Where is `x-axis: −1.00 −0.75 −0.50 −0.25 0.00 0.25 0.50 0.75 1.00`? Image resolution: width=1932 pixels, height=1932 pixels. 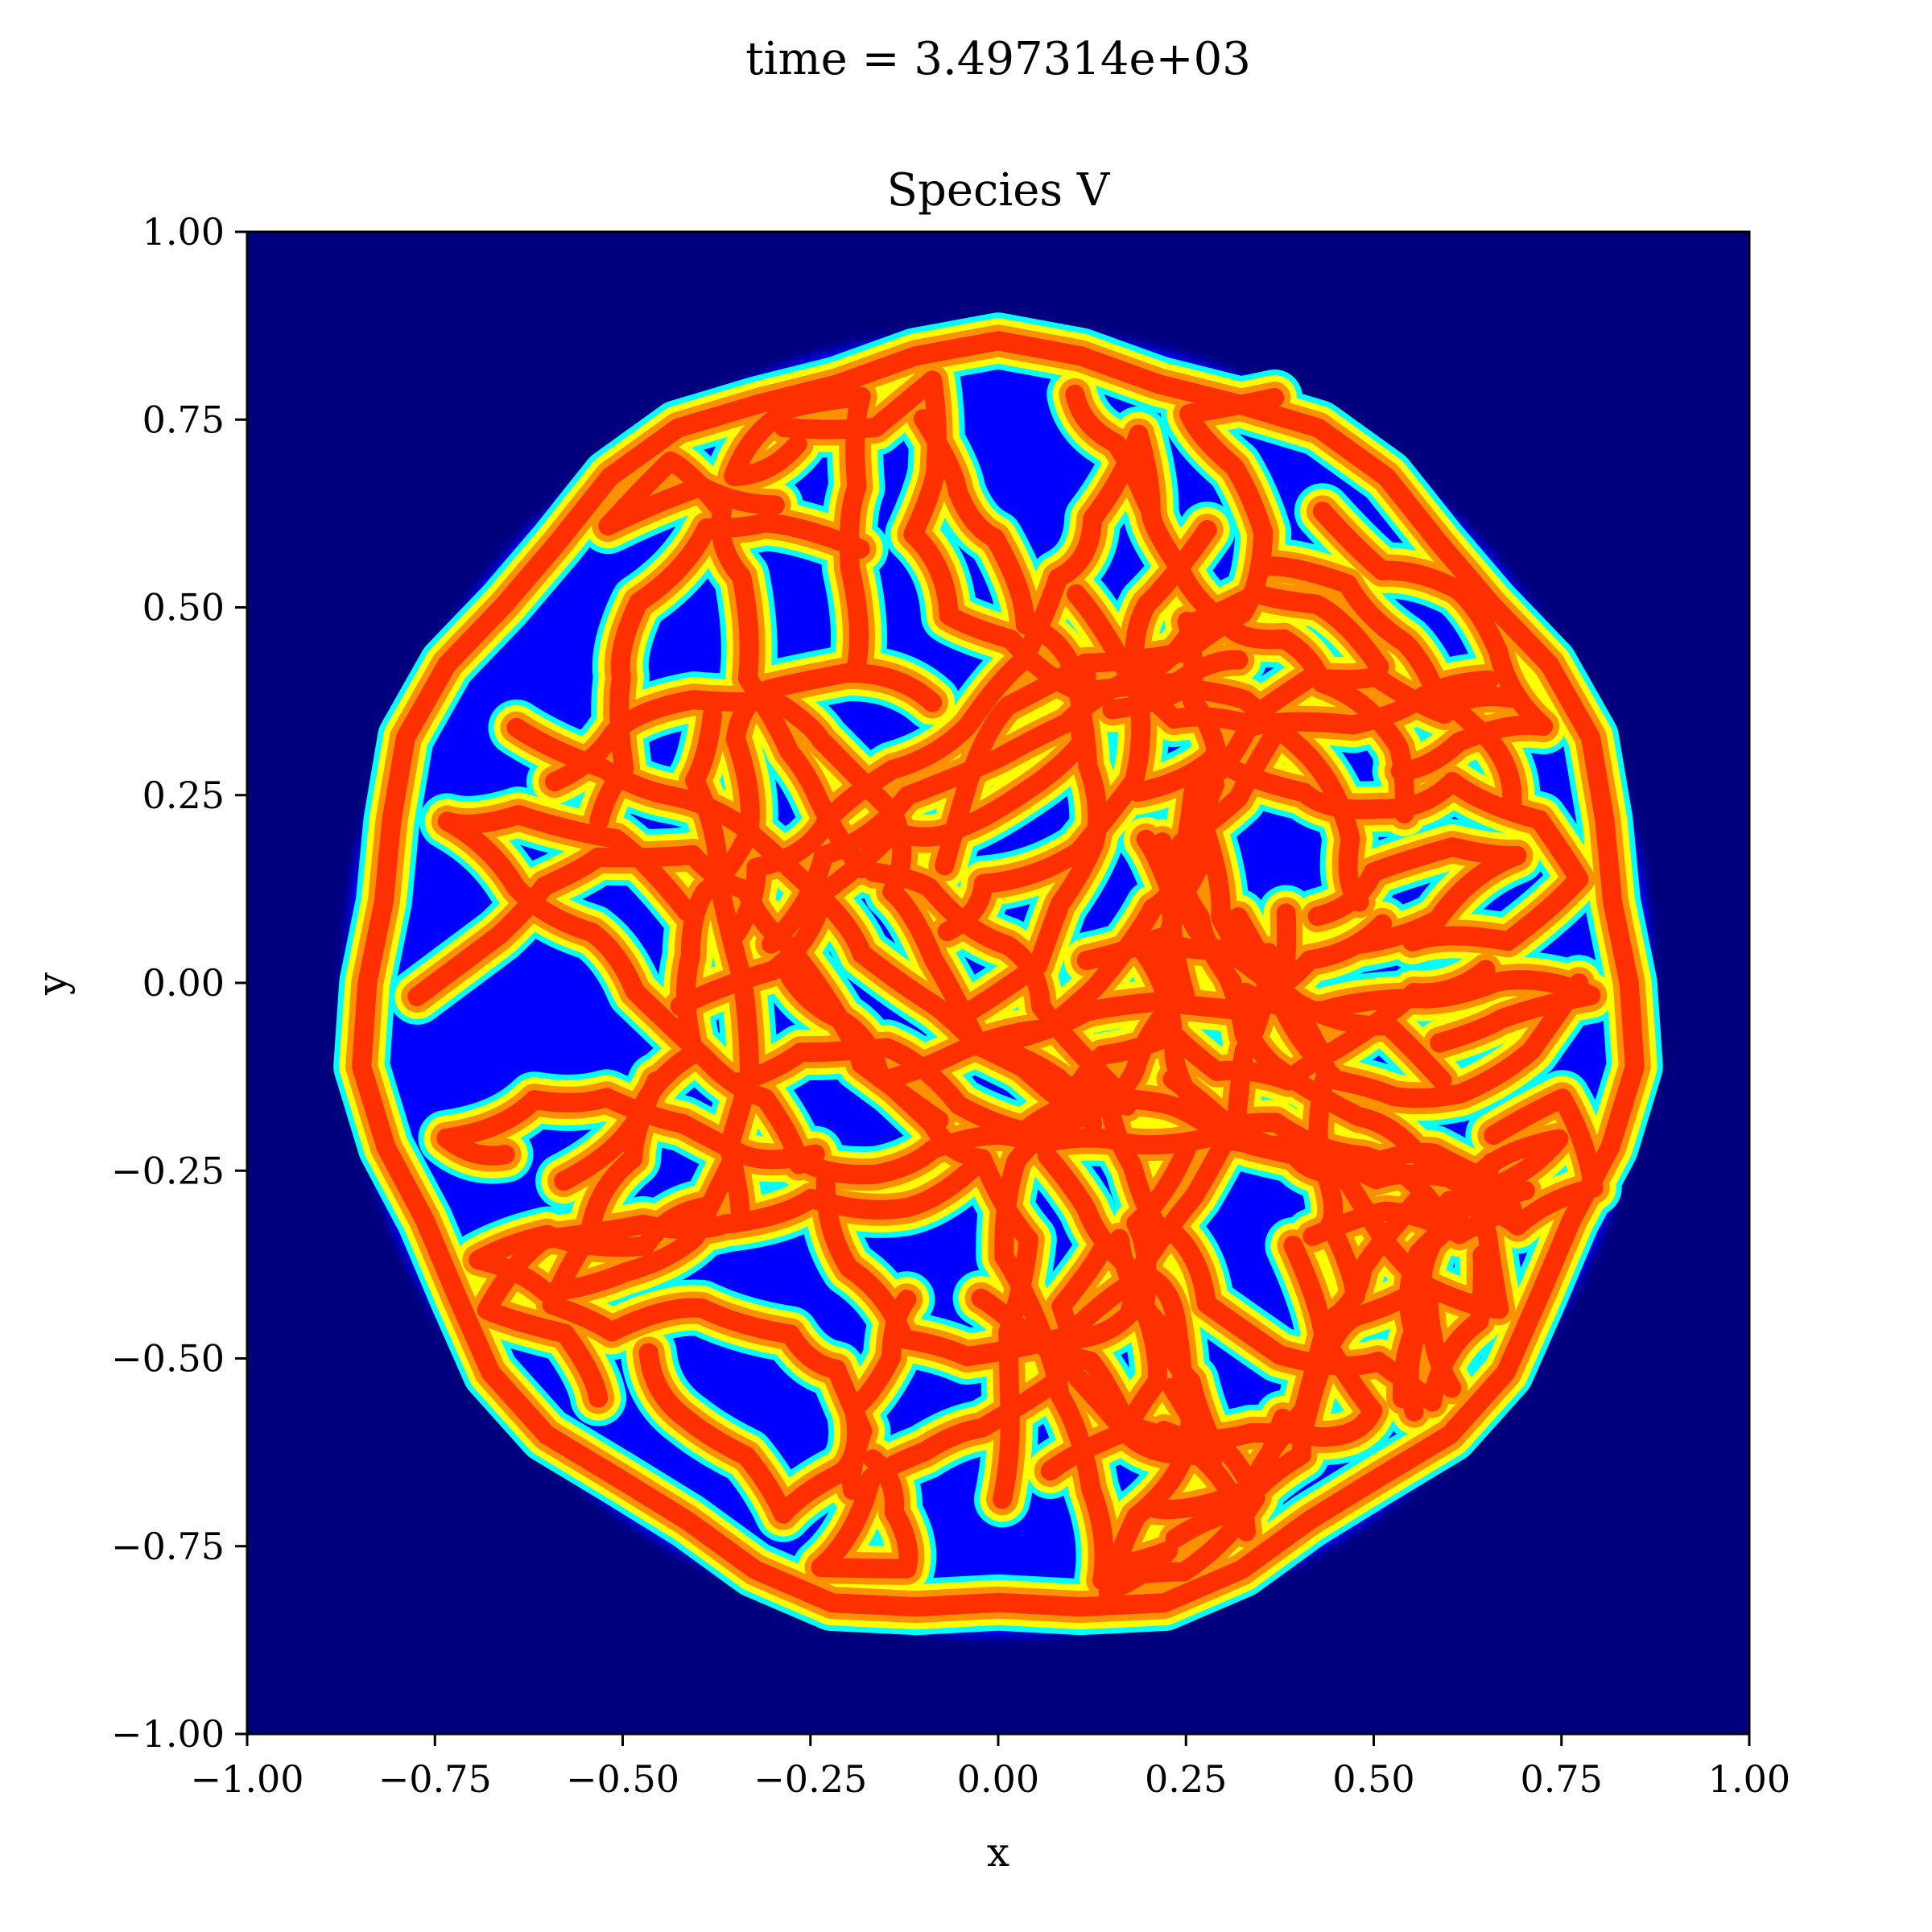 x-axis: −1.00 −0.75 −0.50 −0.25 0.00 0.25 0.50 0.75 1.00 is located at coordinates (990, 1768).